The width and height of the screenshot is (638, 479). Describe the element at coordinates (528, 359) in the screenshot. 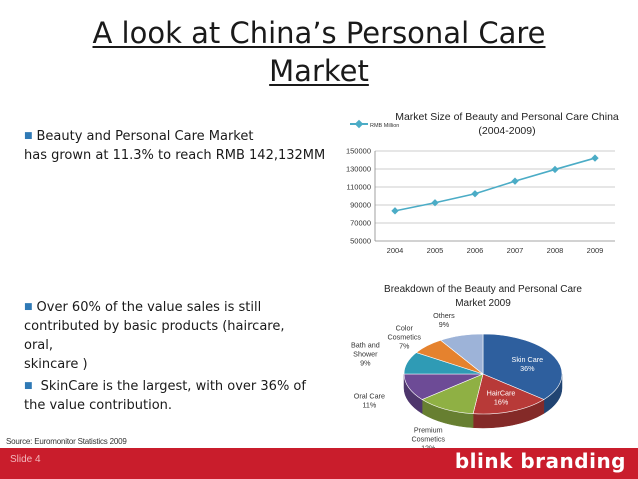

I see `pie-slice-label: Skin Care` at that location.